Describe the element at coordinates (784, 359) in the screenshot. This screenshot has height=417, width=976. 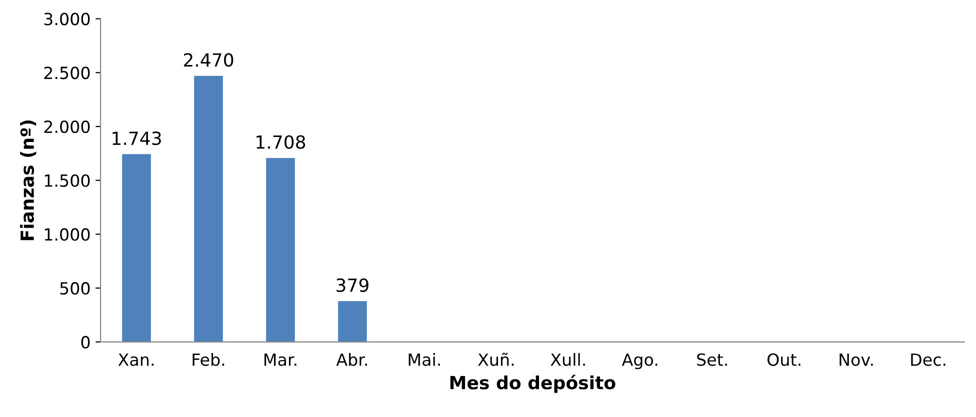
I see `x-tick-label: Out.` at that location.